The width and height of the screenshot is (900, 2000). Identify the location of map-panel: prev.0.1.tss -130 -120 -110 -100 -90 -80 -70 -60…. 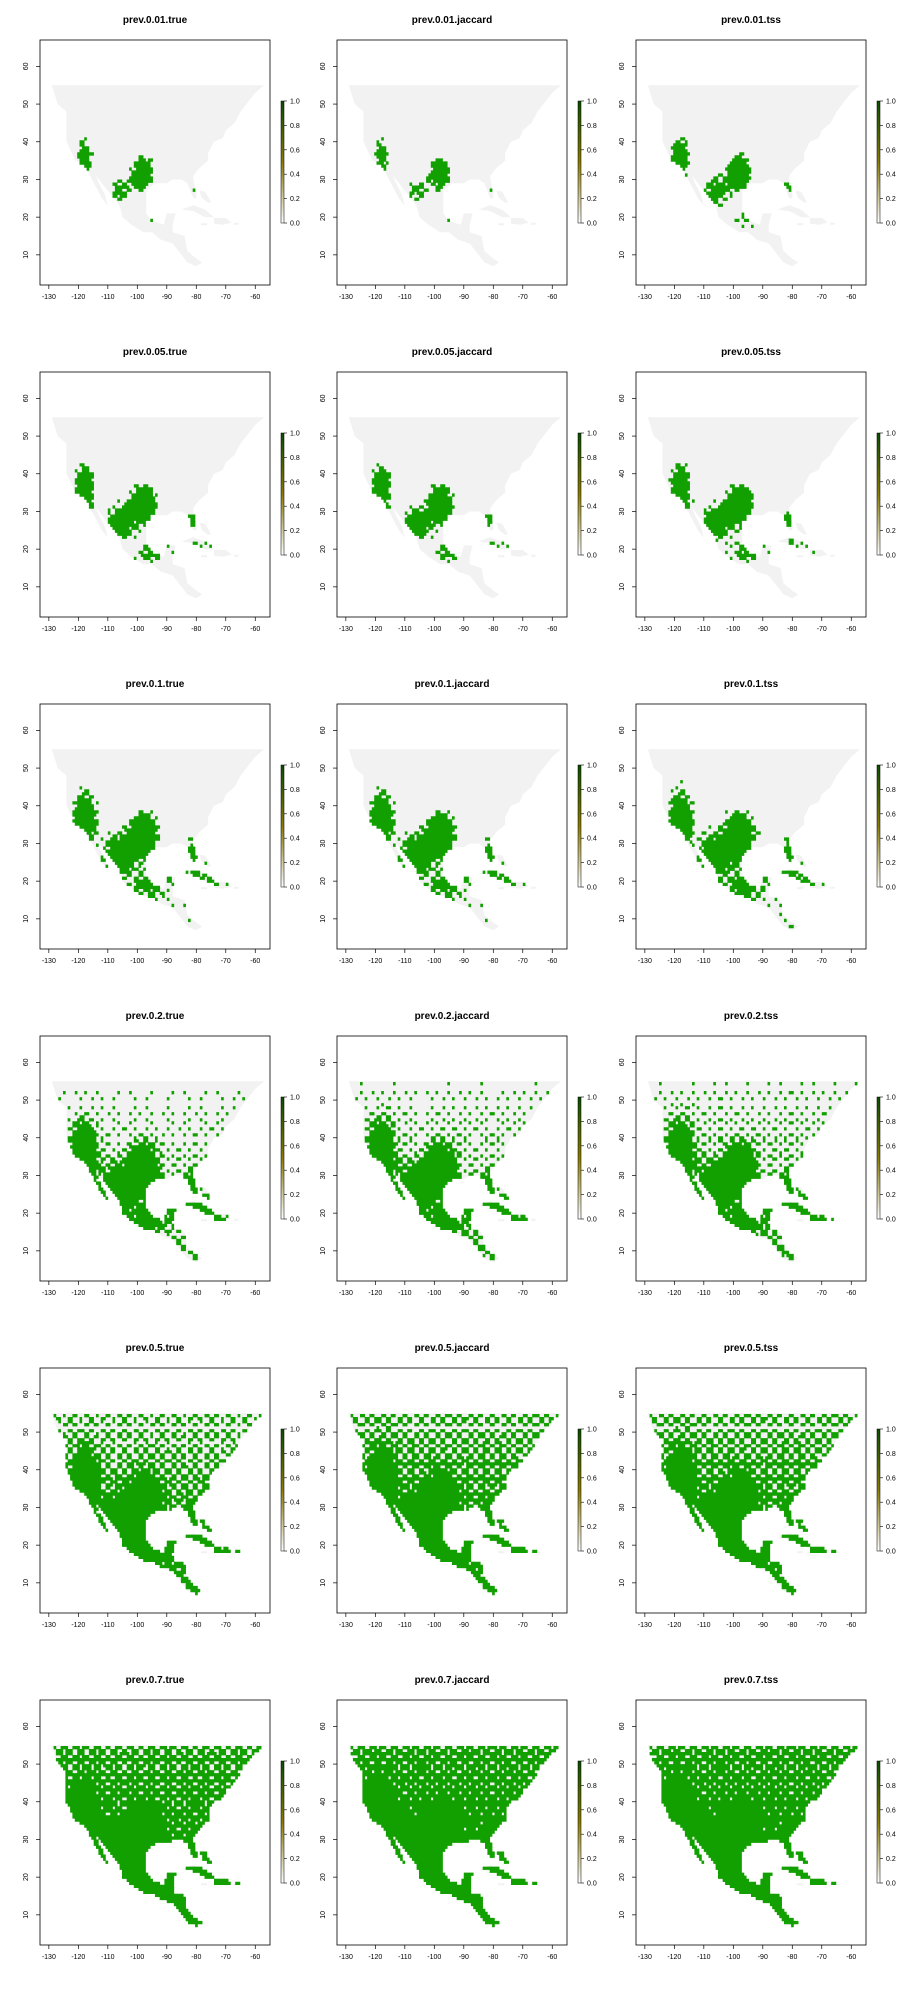
(757, 822).